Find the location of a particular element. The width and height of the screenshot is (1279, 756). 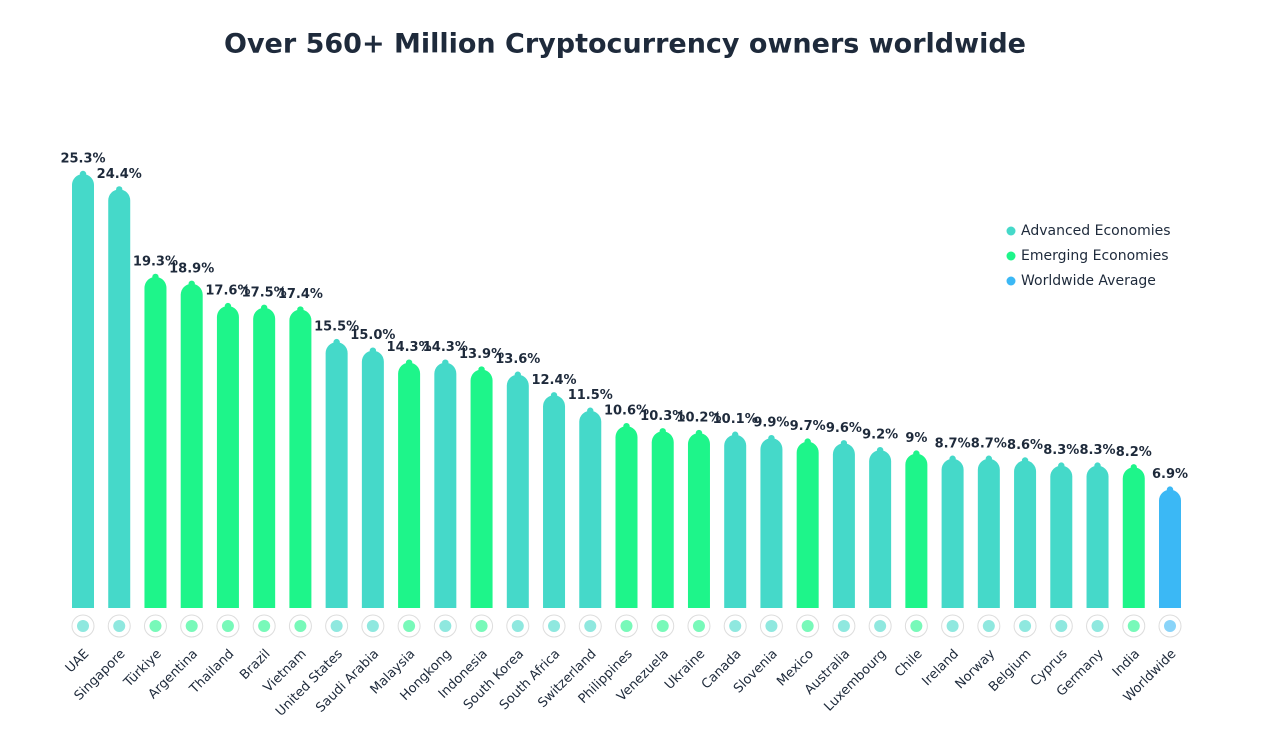

x-tick-label: Ukraine is located at coordinates (685, 670).